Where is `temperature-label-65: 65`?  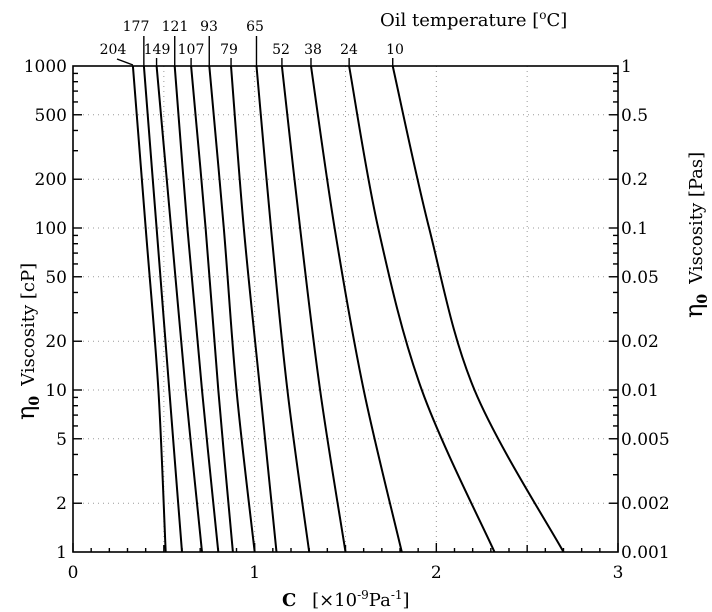 temperature-label-65: 65 is located at coordinates (255, 27).